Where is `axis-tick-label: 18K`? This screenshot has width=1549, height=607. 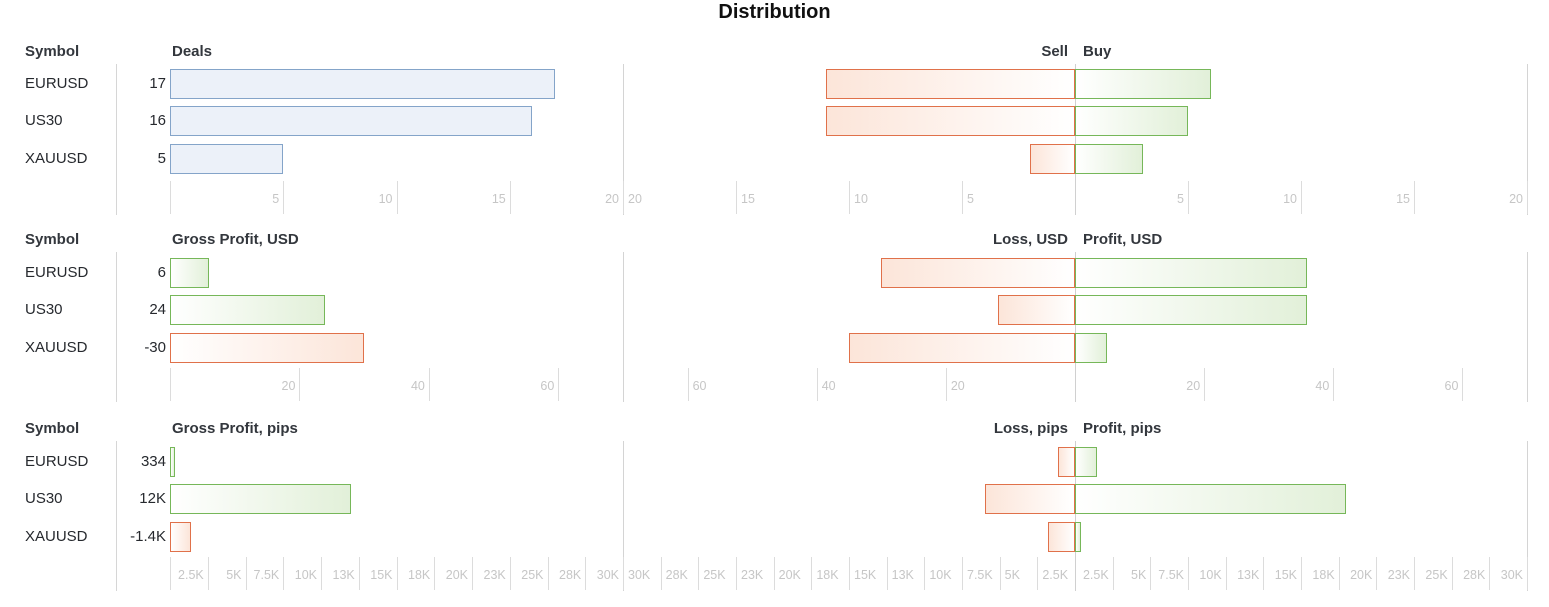
axis-tick-label: 18K is located at coordinates (1323, 575).